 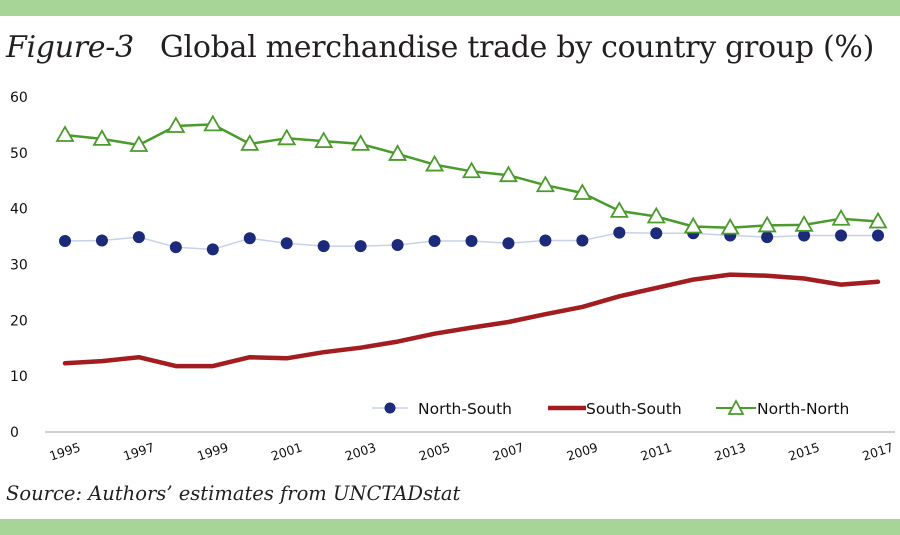 I want to click on legend: North-South South-South North-North, so click(x=610, y=408).